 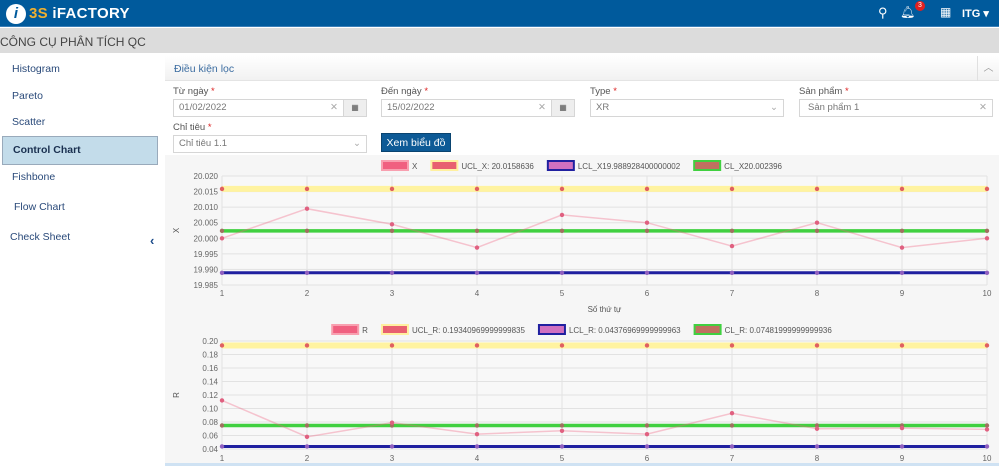 What do you see at coordinates (206, 223) in the screenshot?
I see `y-tick-label: 20.005` at bounding box center [206, 223].